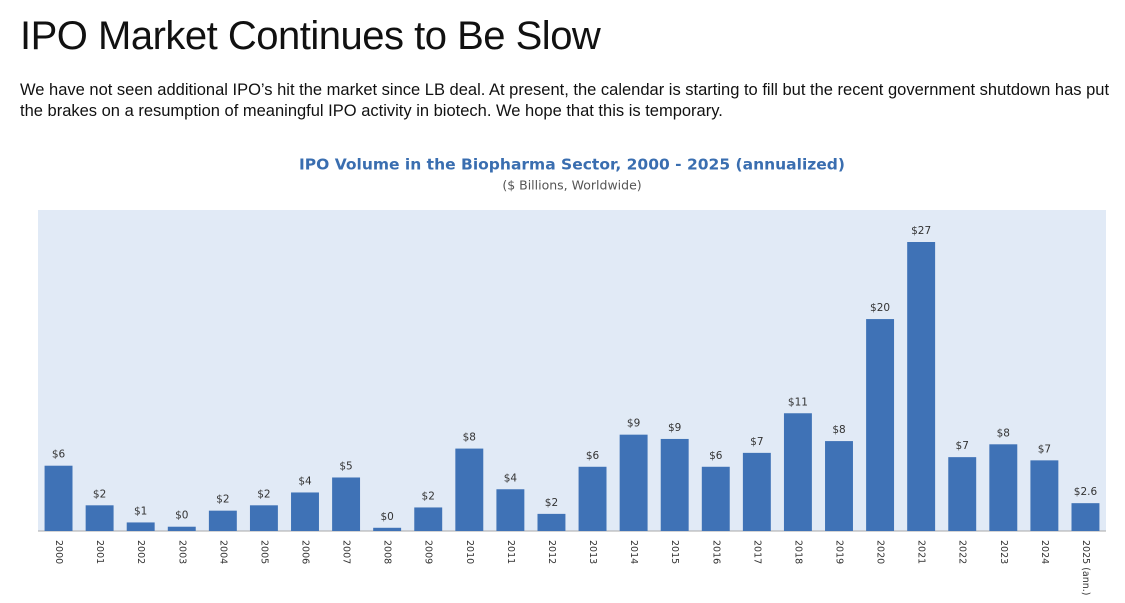  What do you see at coordinates (551, 552) in the screenshot?
I see `x-tick-label: 2012` at bounding box center [551, 552].